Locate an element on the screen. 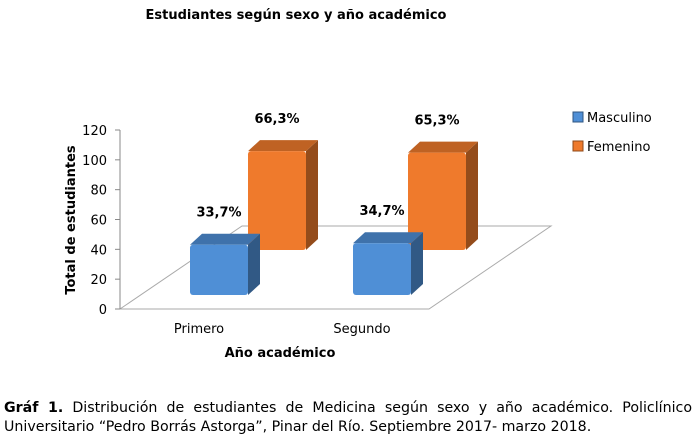  value-label: 65,3% is located at coordinates (436, 121).